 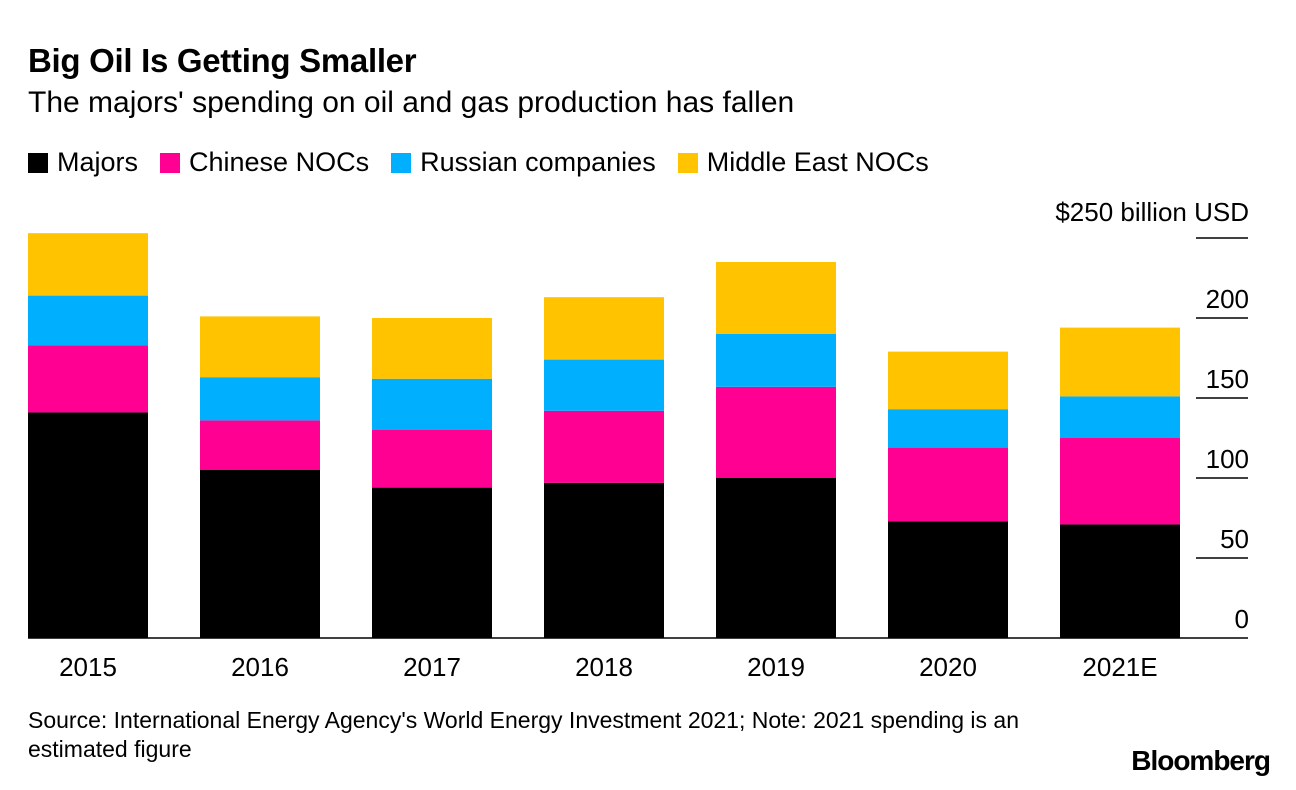 I want to click on bar-segment-majors-2020, so click(x=948, y=579).